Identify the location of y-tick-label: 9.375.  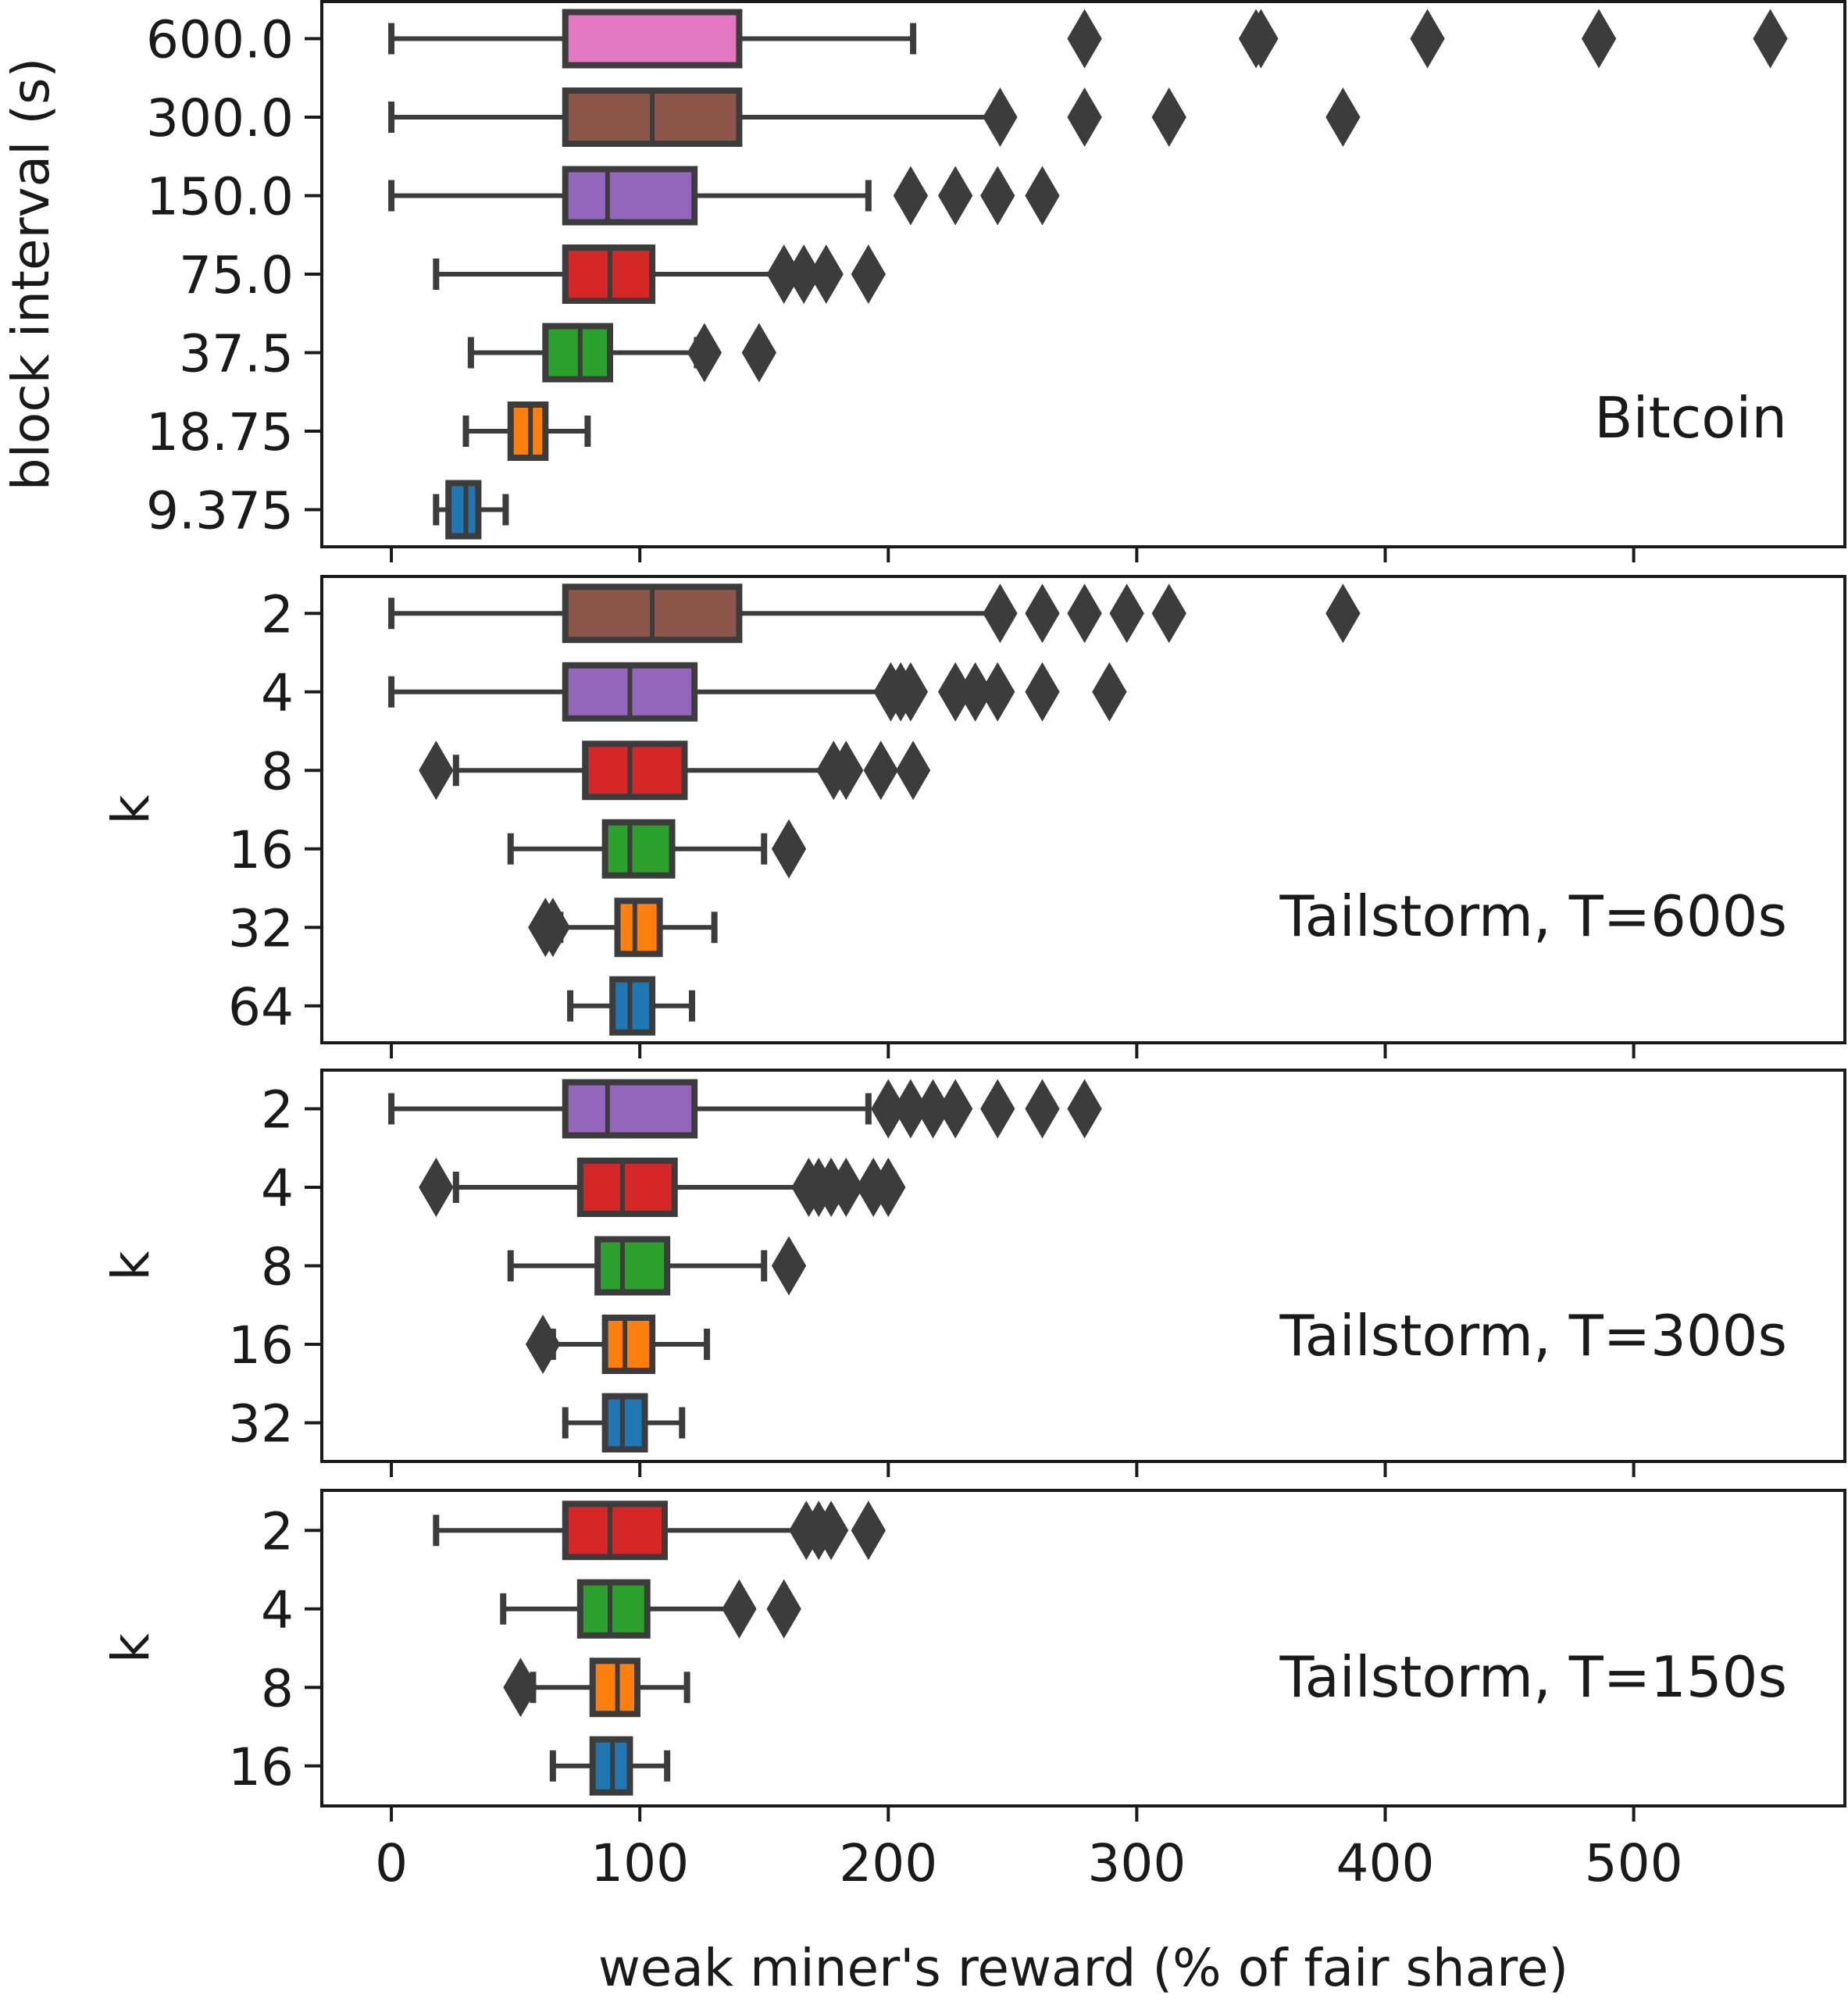
(220, 511).